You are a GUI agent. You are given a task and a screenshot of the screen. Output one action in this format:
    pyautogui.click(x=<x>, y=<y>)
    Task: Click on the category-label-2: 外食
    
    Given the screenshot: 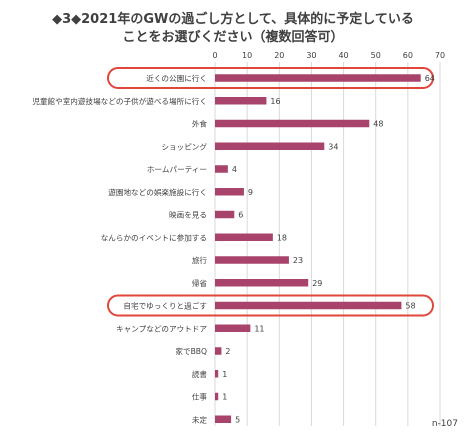 What is the action you would take?
    pyautogui.click(x=200, y=124)
    